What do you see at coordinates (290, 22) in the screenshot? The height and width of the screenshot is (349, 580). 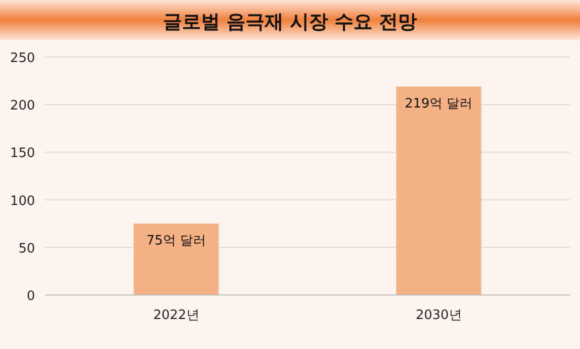 I see `chart-title: 글로벌 음극재 시장 수요 전망` at bounding box center [290, 22].